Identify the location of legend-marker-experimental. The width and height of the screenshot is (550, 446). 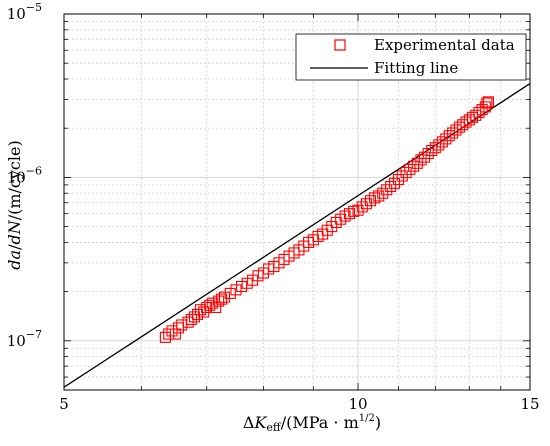
(340, 45).